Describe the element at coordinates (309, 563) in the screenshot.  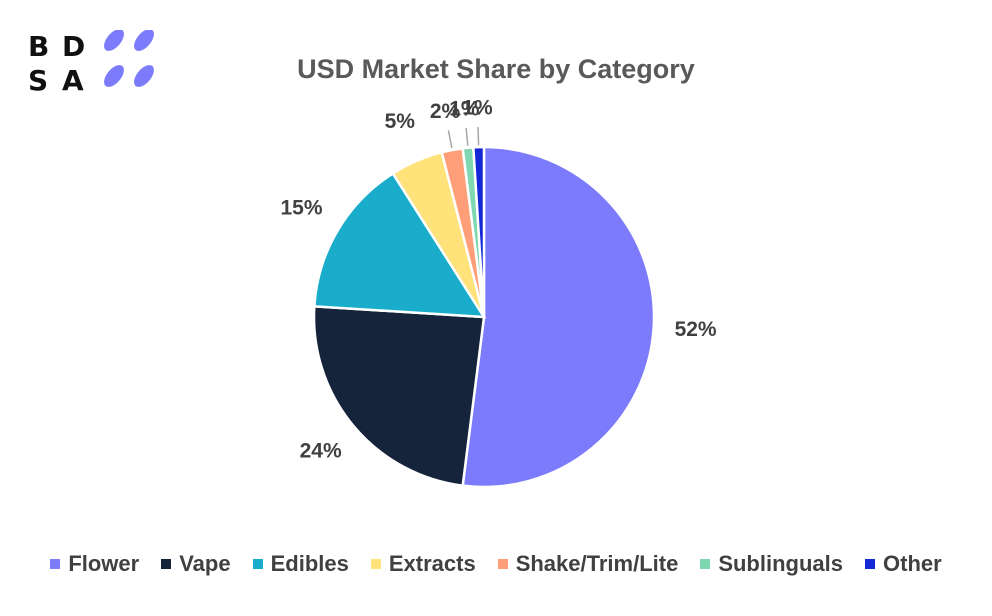
I see `legend-label: Edibles` at that location.